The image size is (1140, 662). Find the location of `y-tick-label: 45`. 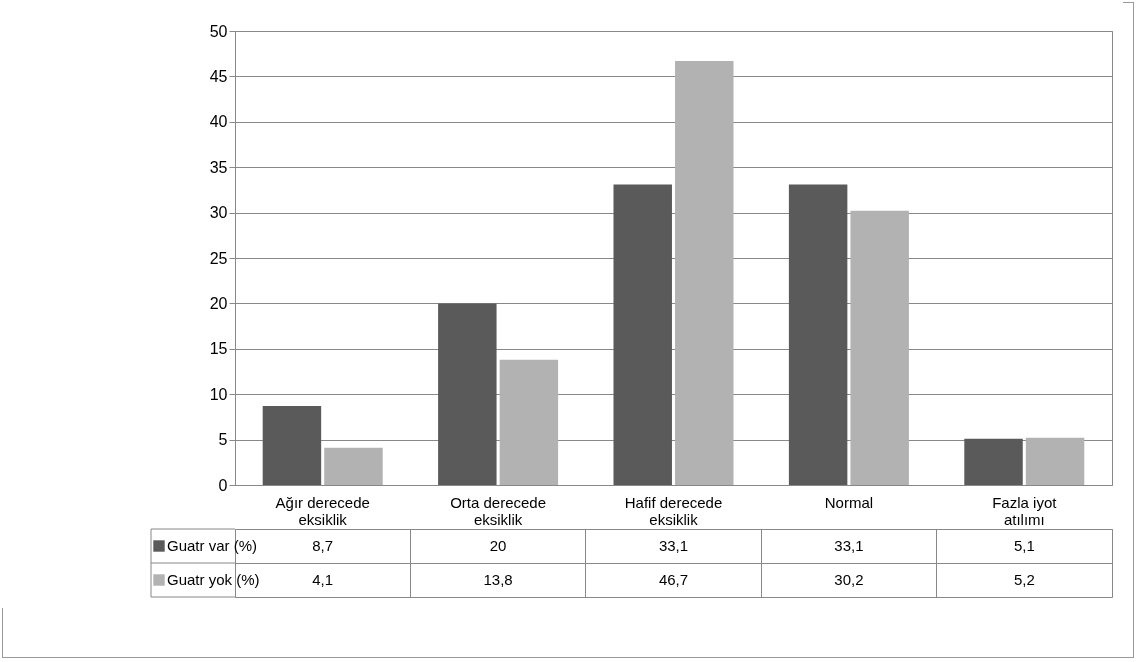

y-tick-label: 45 is located at coordinates (218, 76).